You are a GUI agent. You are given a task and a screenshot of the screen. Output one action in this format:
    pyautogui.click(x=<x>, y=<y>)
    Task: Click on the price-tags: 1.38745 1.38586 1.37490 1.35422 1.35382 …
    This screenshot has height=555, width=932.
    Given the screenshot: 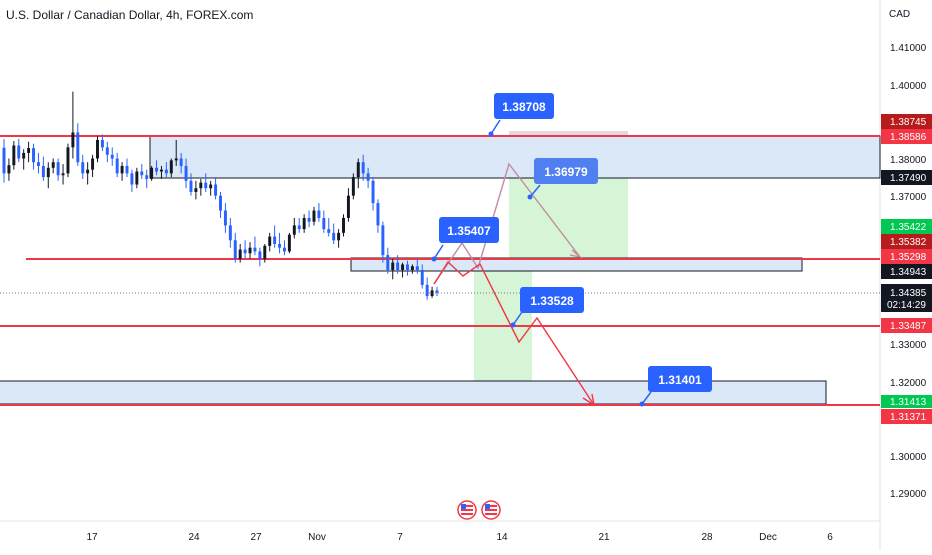 What is the action you would take?
    pyautogui.click(x=906, y=269)
    